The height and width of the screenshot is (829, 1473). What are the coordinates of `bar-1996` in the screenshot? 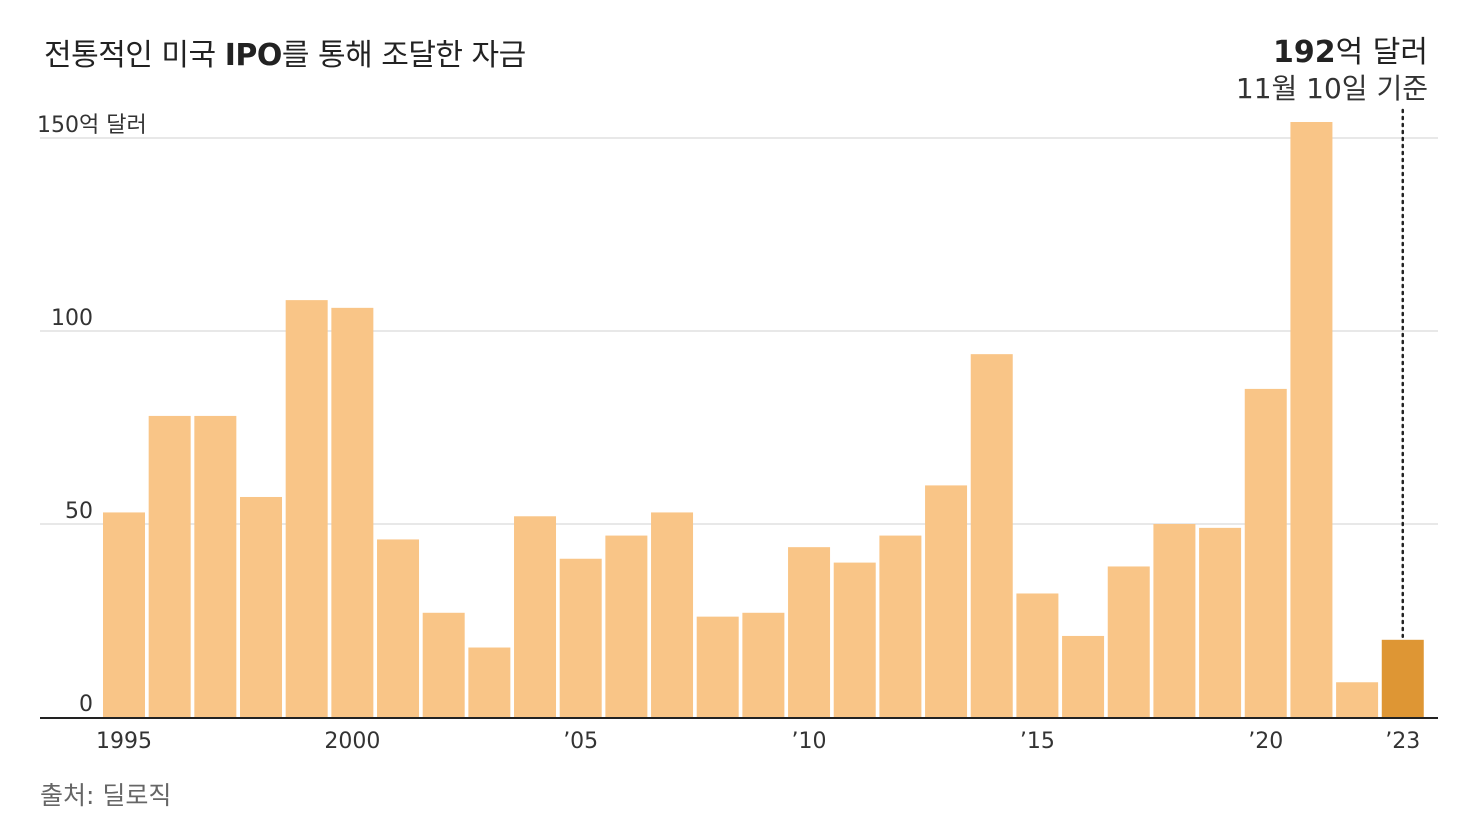 It's located at (169, 566).